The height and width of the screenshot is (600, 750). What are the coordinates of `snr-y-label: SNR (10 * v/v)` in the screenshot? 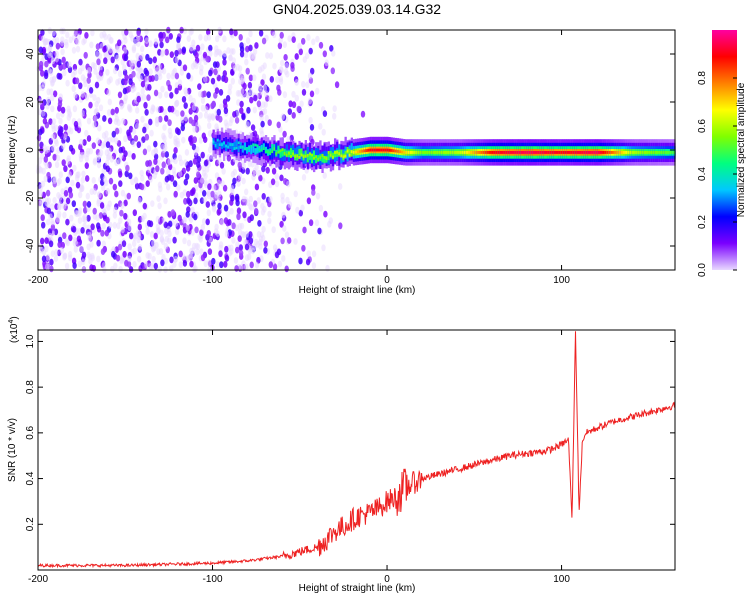 It's located at (12, 450).